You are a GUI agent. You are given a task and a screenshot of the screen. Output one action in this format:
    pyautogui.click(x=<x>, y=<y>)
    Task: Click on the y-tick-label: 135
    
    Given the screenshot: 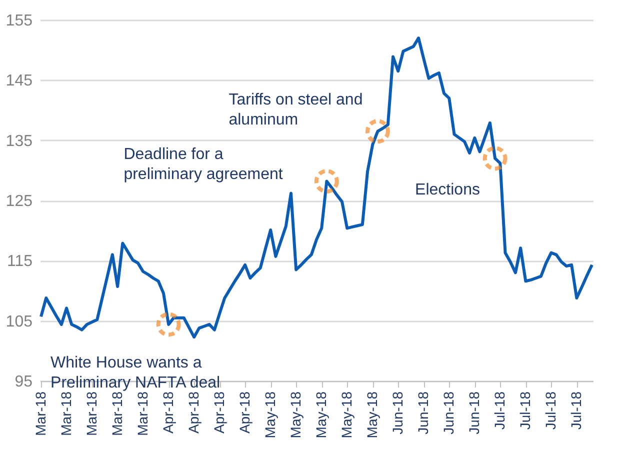 What is the action you would take?
    pyautogui.click(x=19, y=141)
    